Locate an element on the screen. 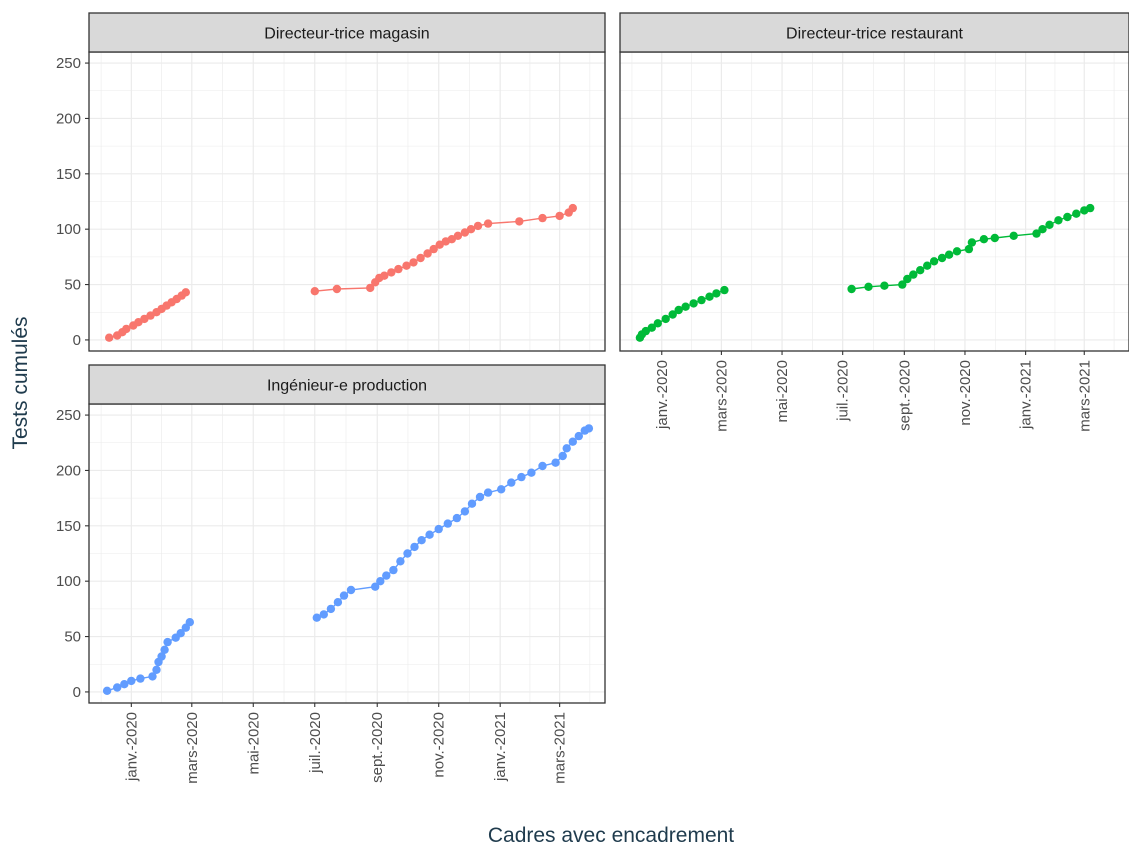  y-tick-label: 0 is located at coordinates (77, 692).